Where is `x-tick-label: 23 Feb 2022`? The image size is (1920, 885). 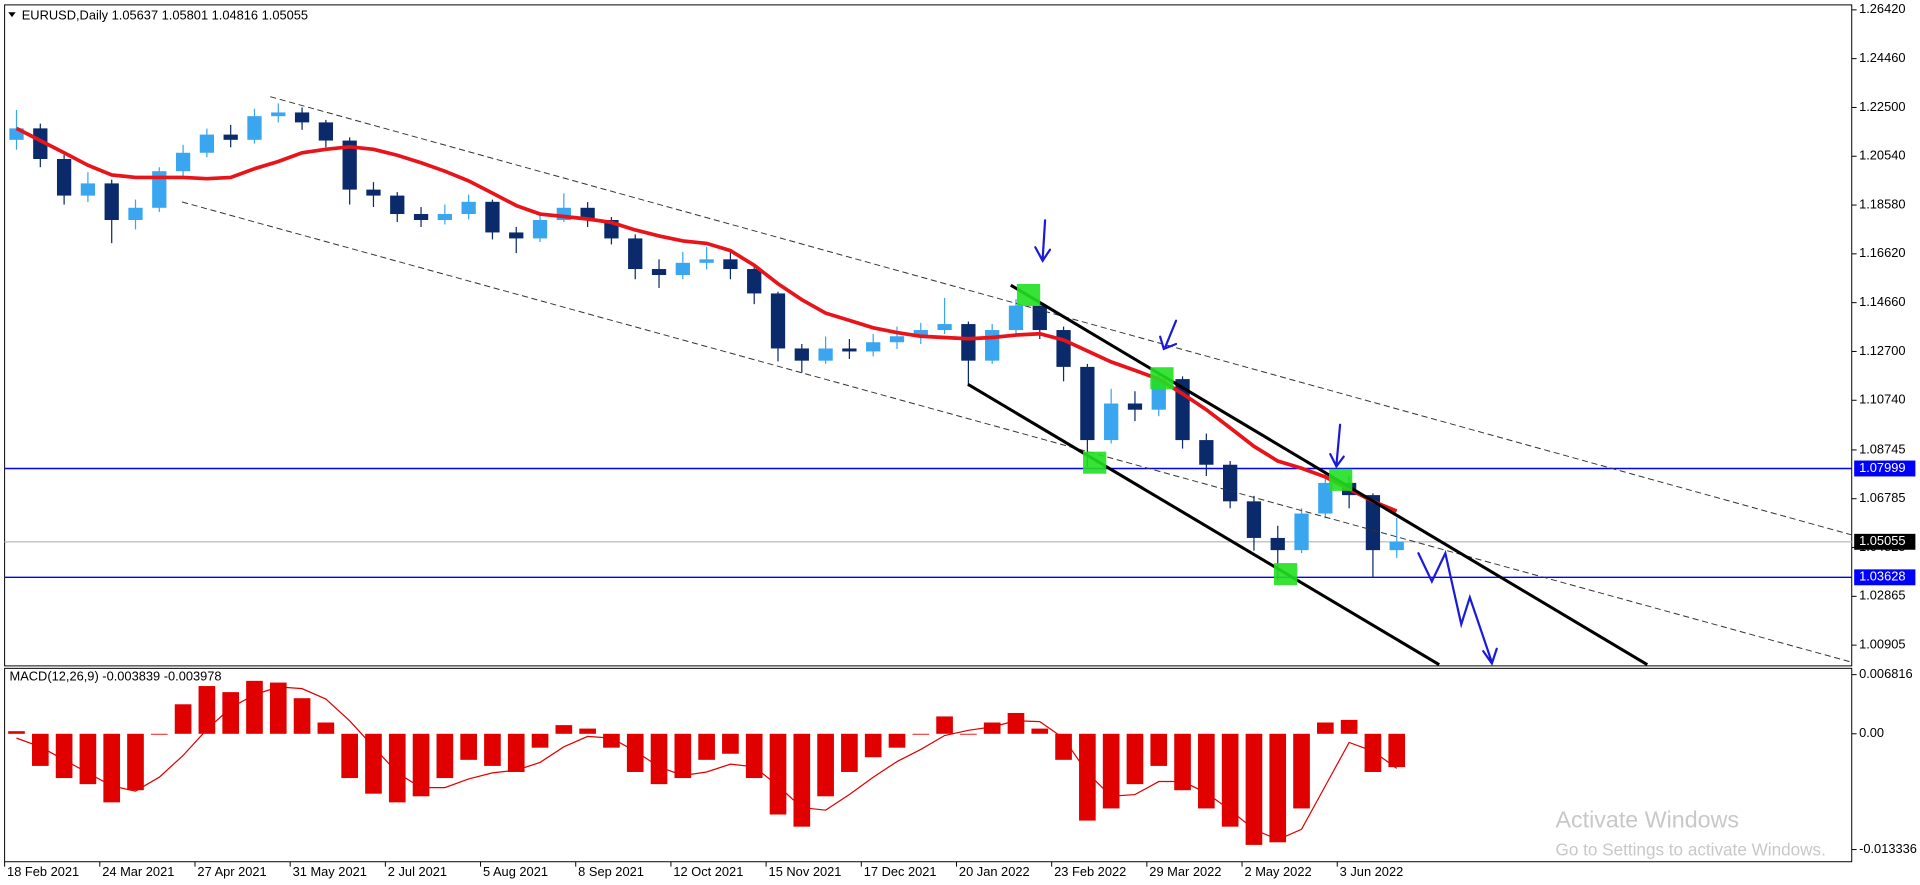 x-tick-label: 23 Feb 2022 is located at coordinates (1090, 871).